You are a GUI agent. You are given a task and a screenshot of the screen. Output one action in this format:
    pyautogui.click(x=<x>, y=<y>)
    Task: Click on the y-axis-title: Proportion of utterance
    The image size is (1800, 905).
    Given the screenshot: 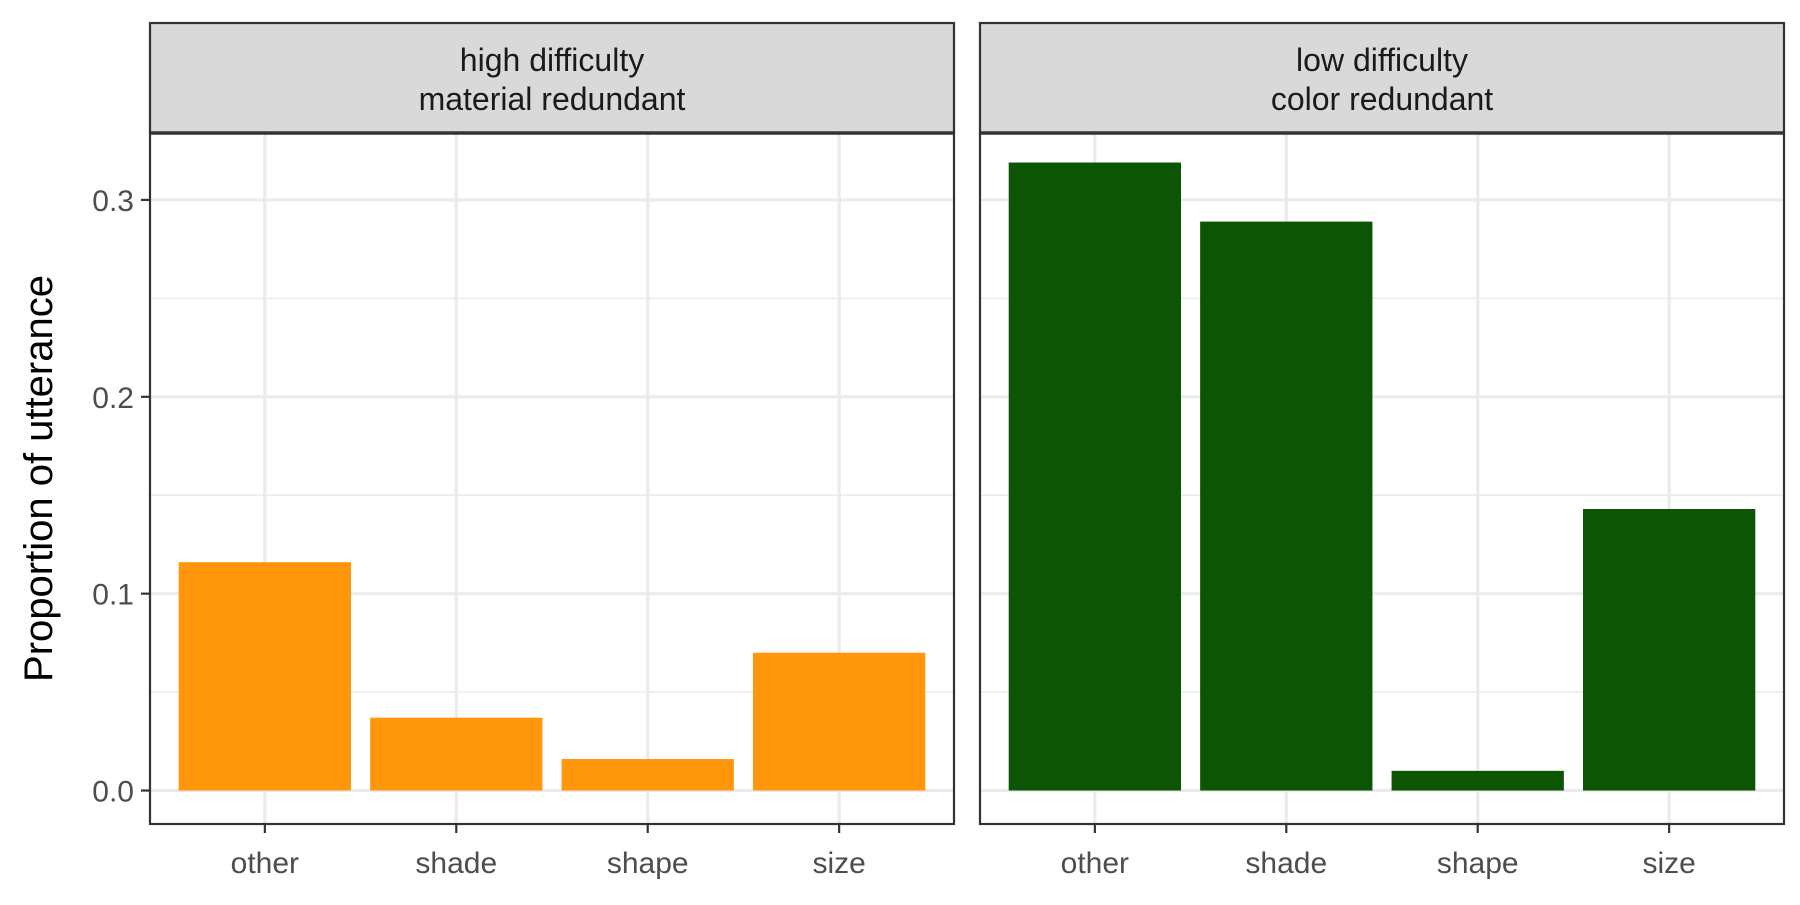 What is the action you would take?
    pyautogui.click(x=39, y=478)
    